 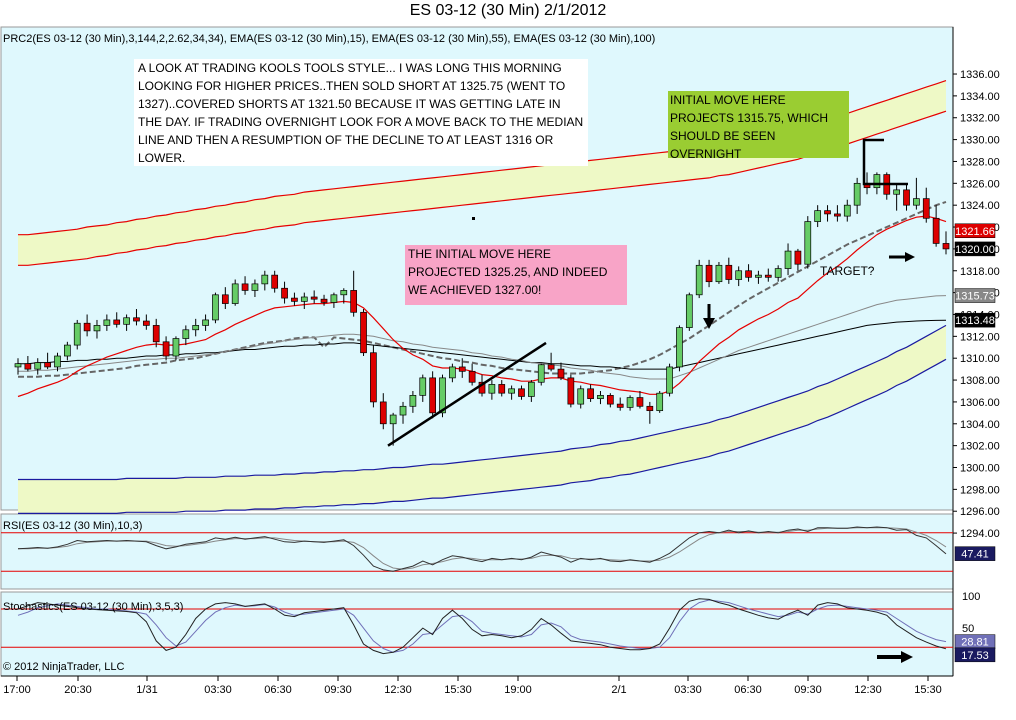 What do you see at coordinates (473, 218) in the screenshot?
I see `dot-marker` at bounding box center [473, 218].